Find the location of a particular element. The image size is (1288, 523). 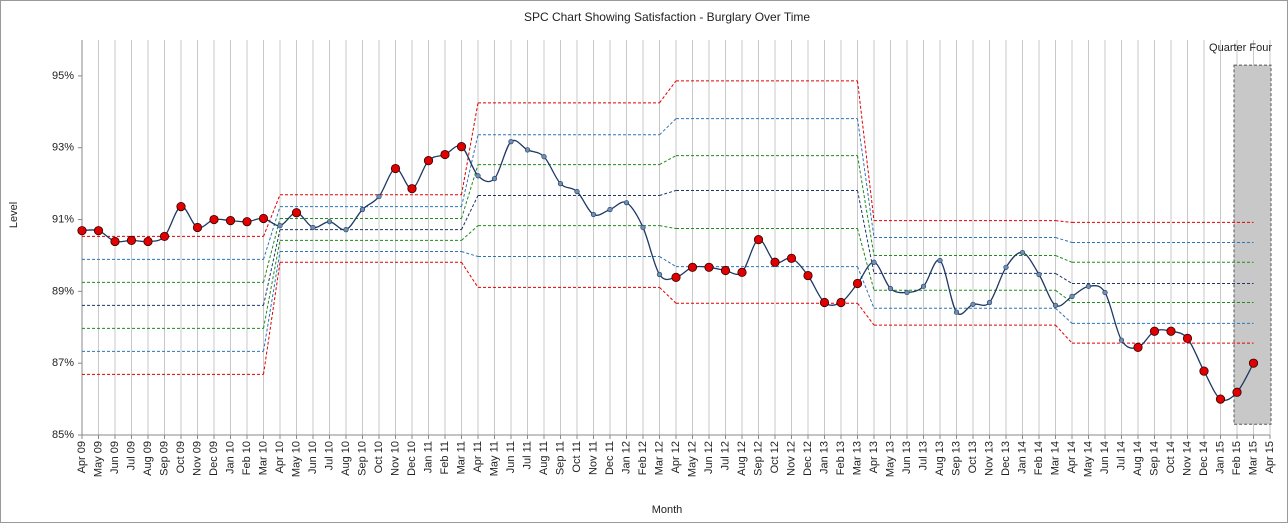

highlight-box is located at coordinates (1252, 244).